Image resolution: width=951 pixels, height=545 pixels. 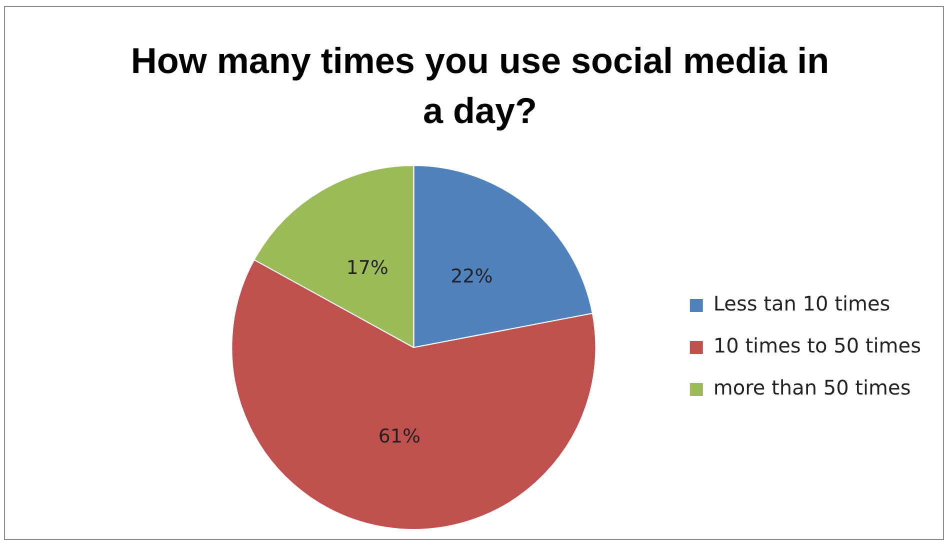 I want to click on legend-label: Less tan 10 times, so click(x=801, y=304).